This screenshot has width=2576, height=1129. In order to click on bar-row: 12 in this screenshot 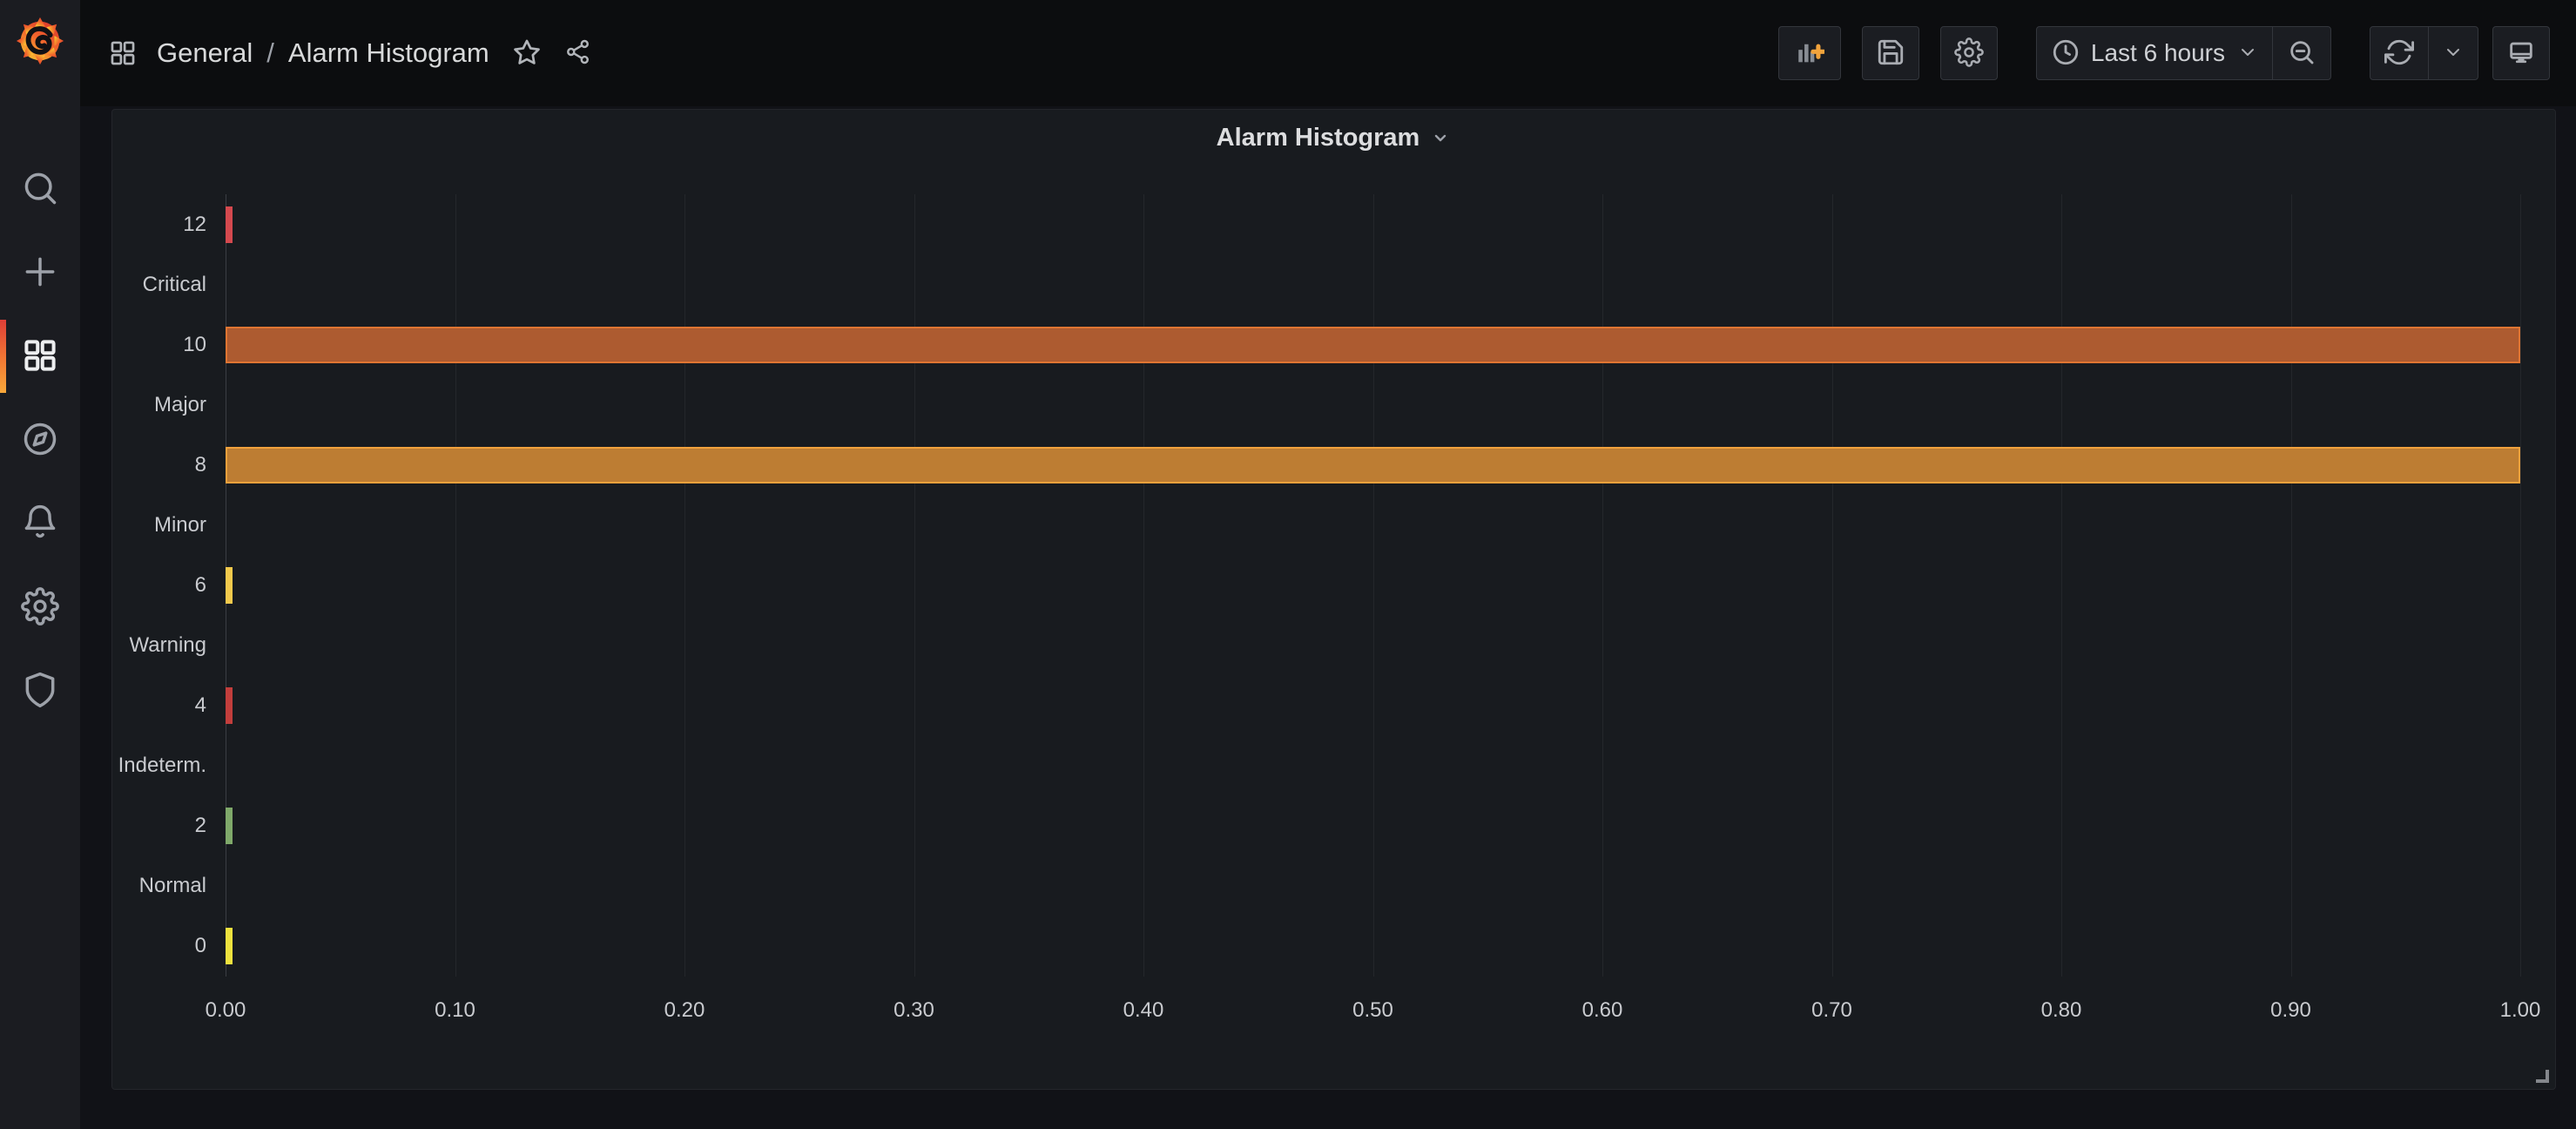, I will do `click(1352, 224)`.